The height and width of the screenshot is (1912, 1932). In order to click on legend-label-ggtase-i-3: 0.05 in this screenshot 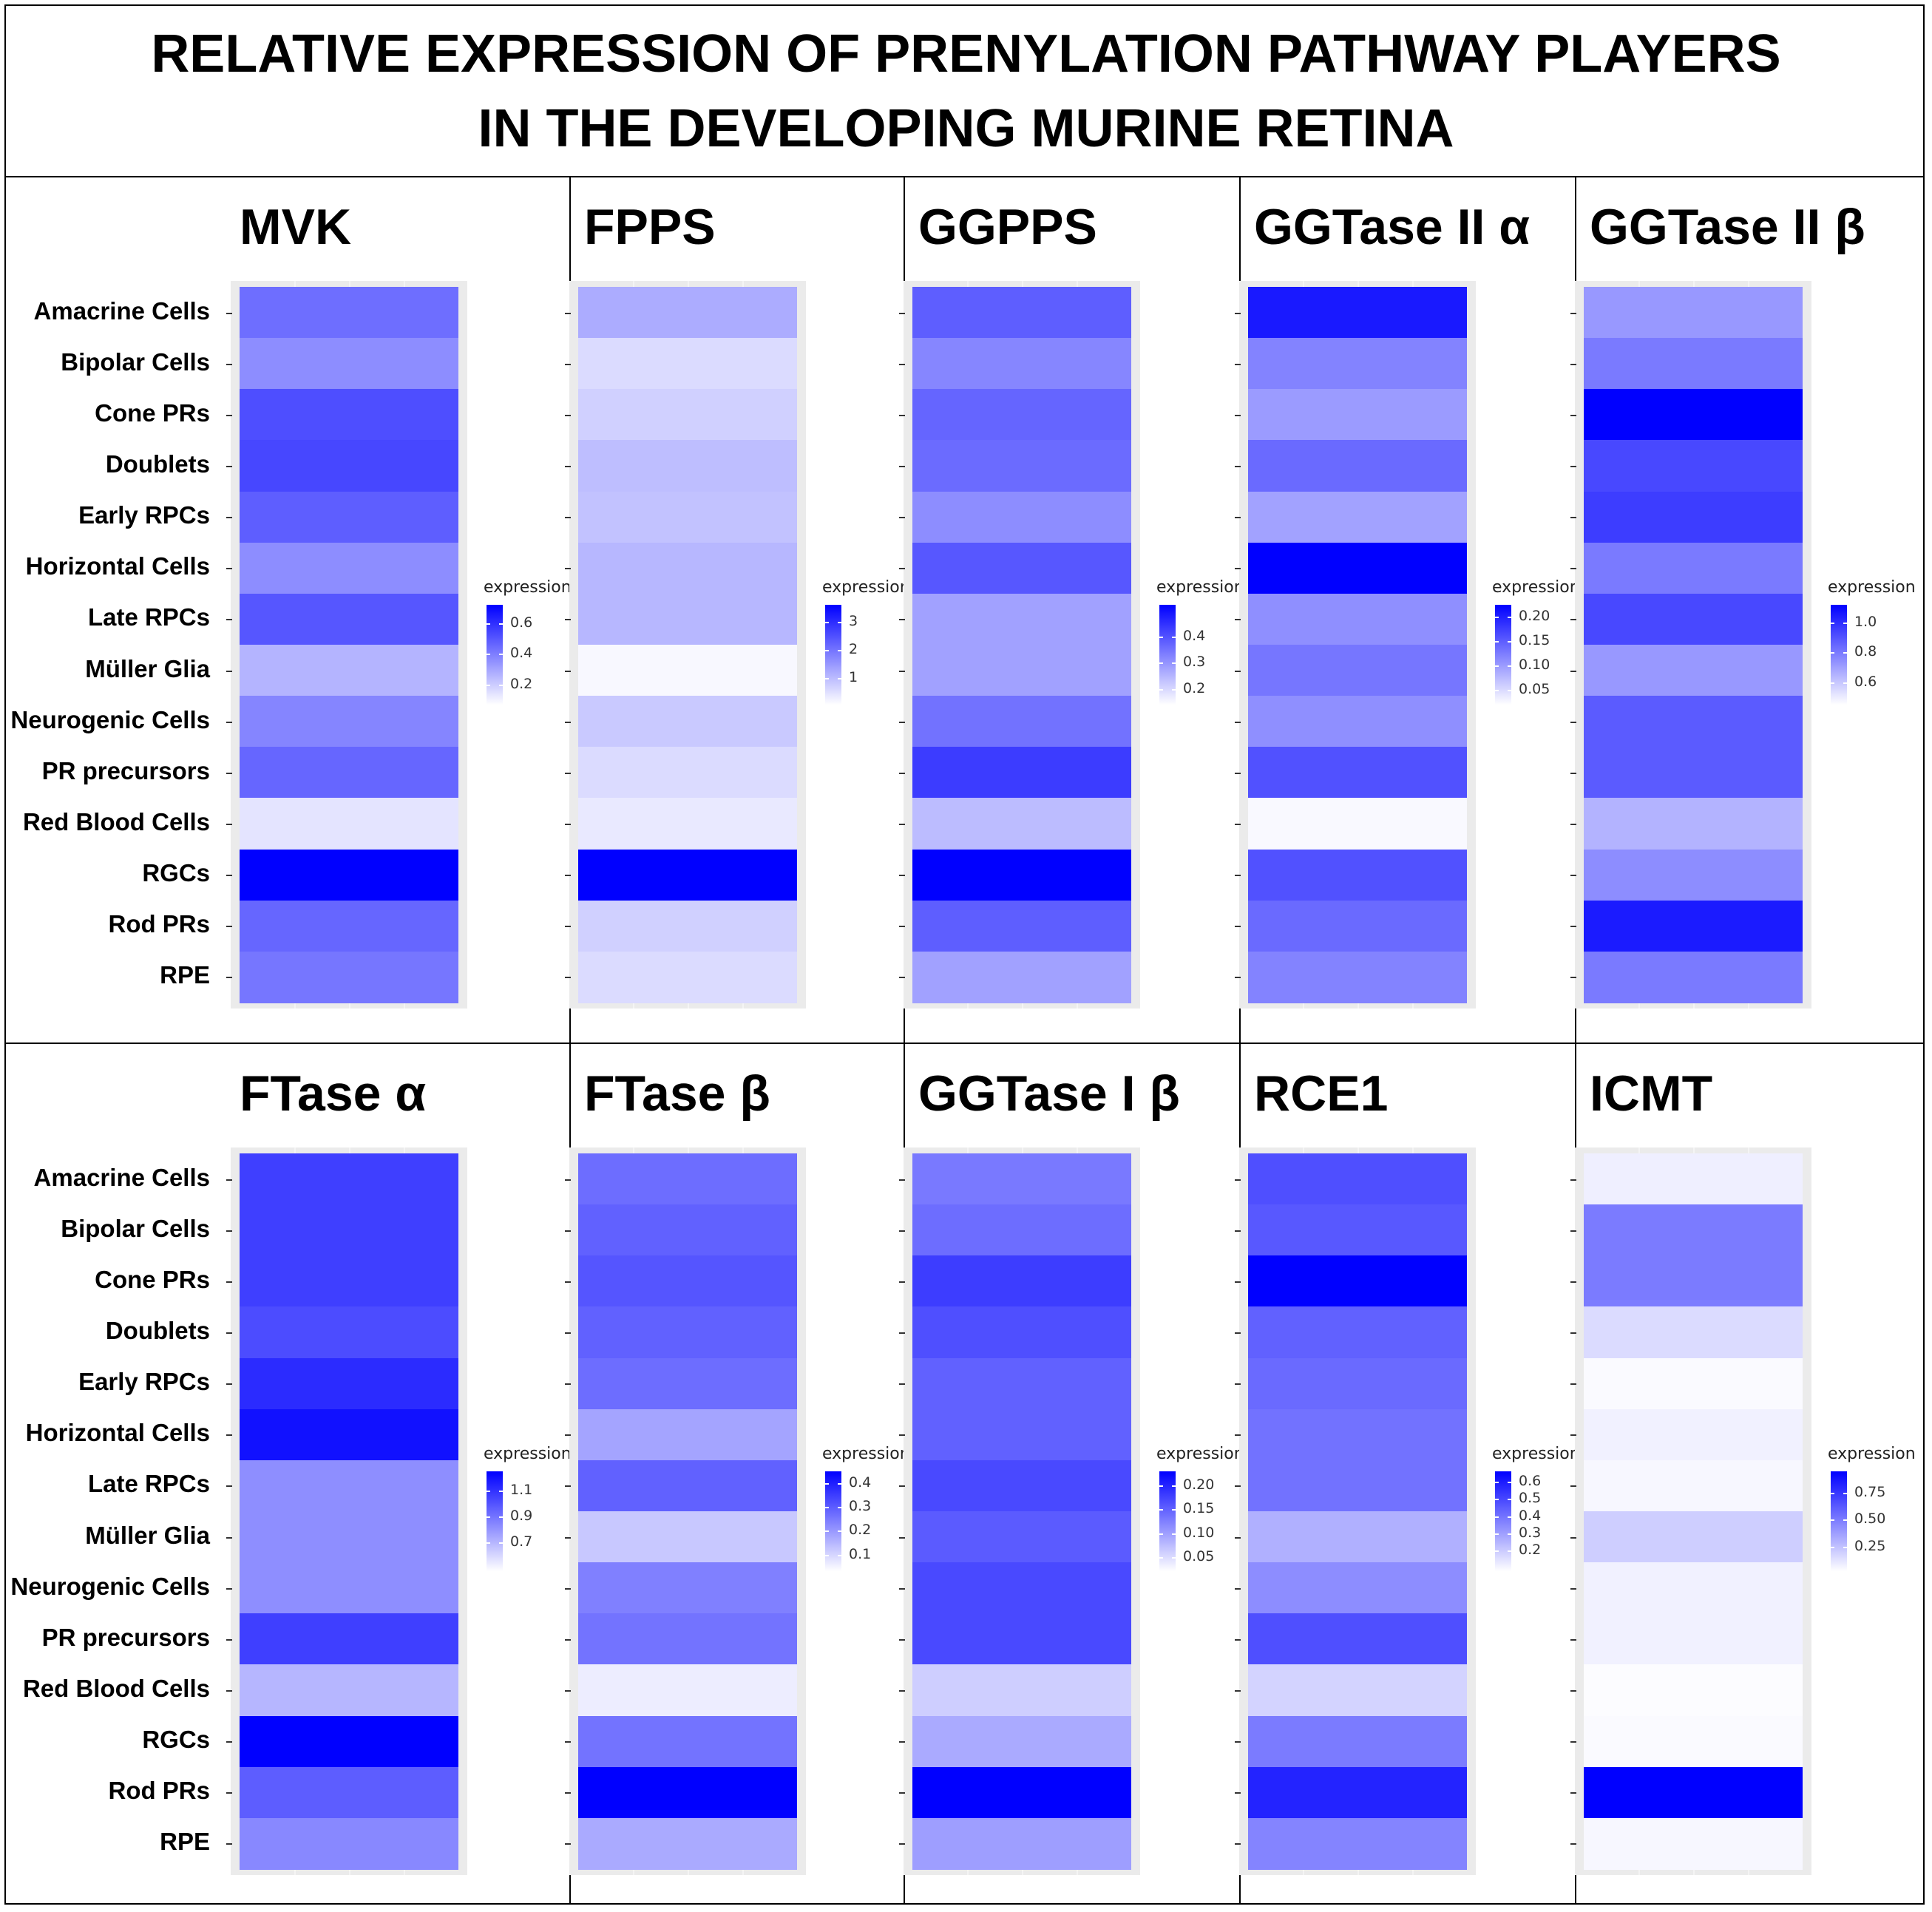, I will do `click(1199, 1555)`.